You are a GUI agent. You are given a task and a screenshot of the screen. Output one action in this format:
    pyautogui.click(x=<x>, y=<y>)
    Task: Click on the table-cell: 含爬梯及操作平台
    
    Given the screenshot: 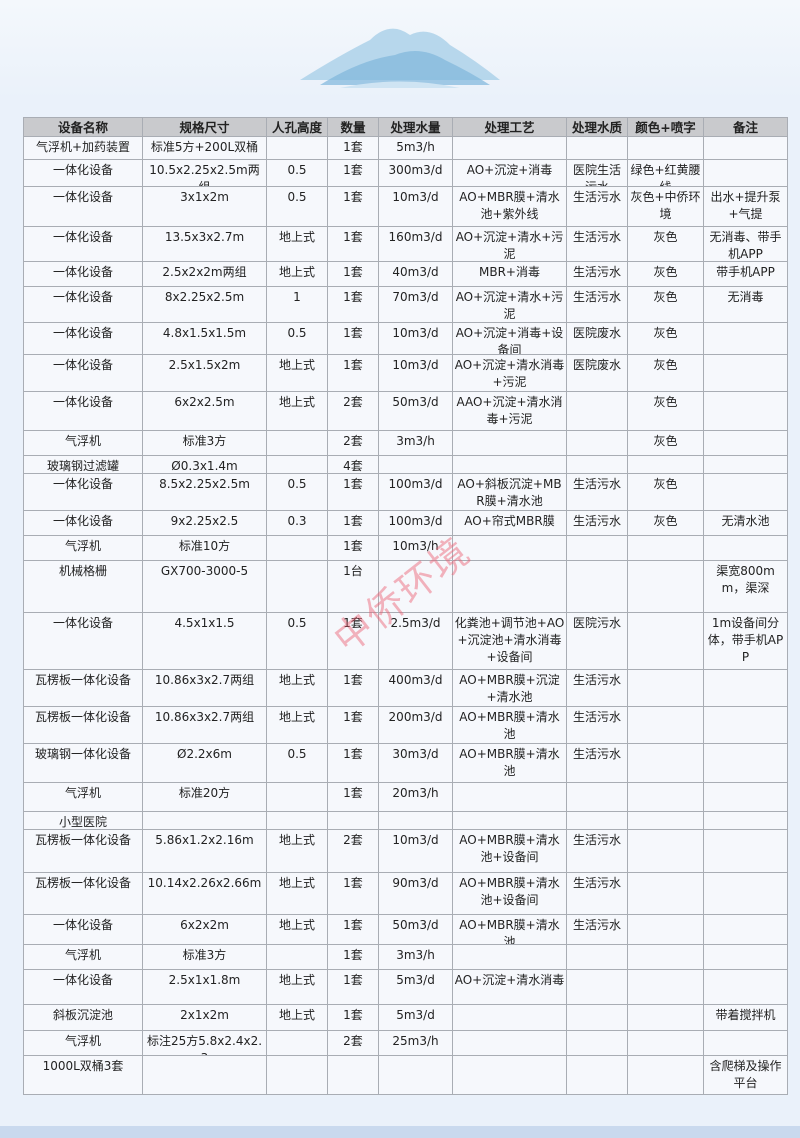 What is the action you would take?
    pyautogui.click(x=745, y=1075)
    